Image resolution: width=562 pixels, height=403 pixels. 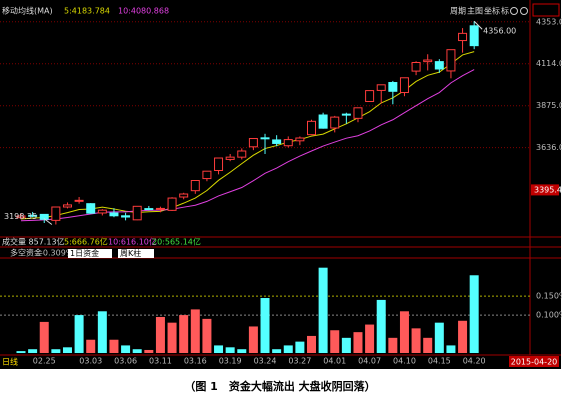 What do you see at coordinates (549, 315) in the screenshot?
I see `y-tick-label: 0.100%` at bounding box center [549, 315].